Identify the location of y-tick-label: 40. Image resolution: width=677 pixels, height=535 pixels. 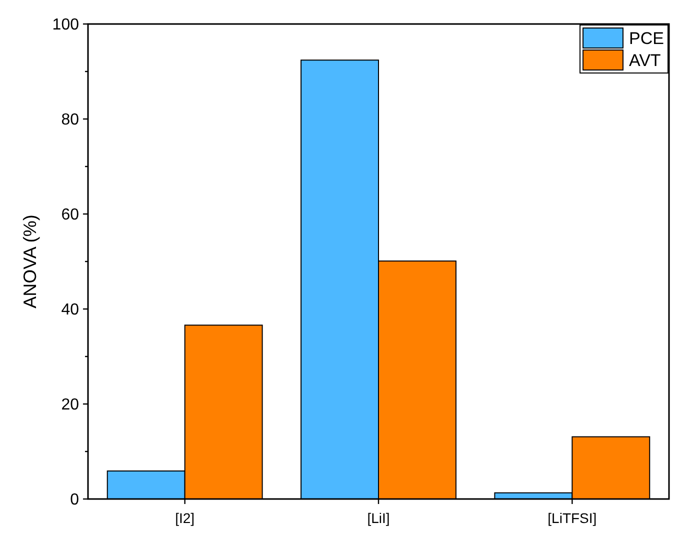
(70, 310).